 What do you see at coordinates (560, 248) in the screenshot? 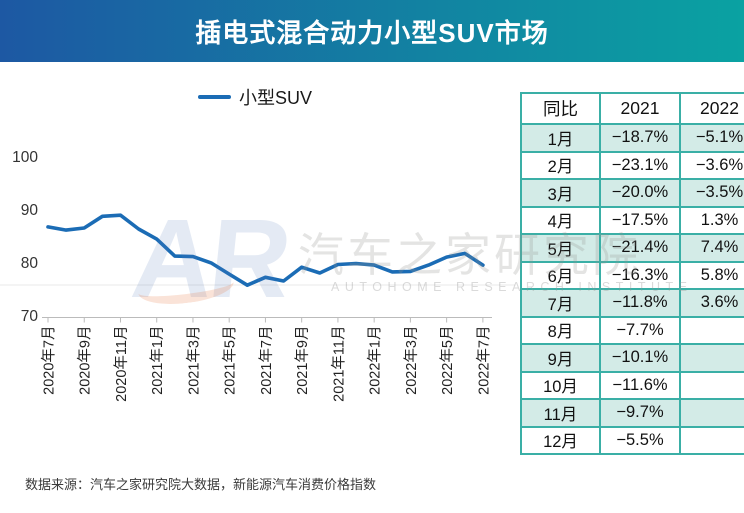
I see `month-cell: 5月` at bounding box center [560, 248].